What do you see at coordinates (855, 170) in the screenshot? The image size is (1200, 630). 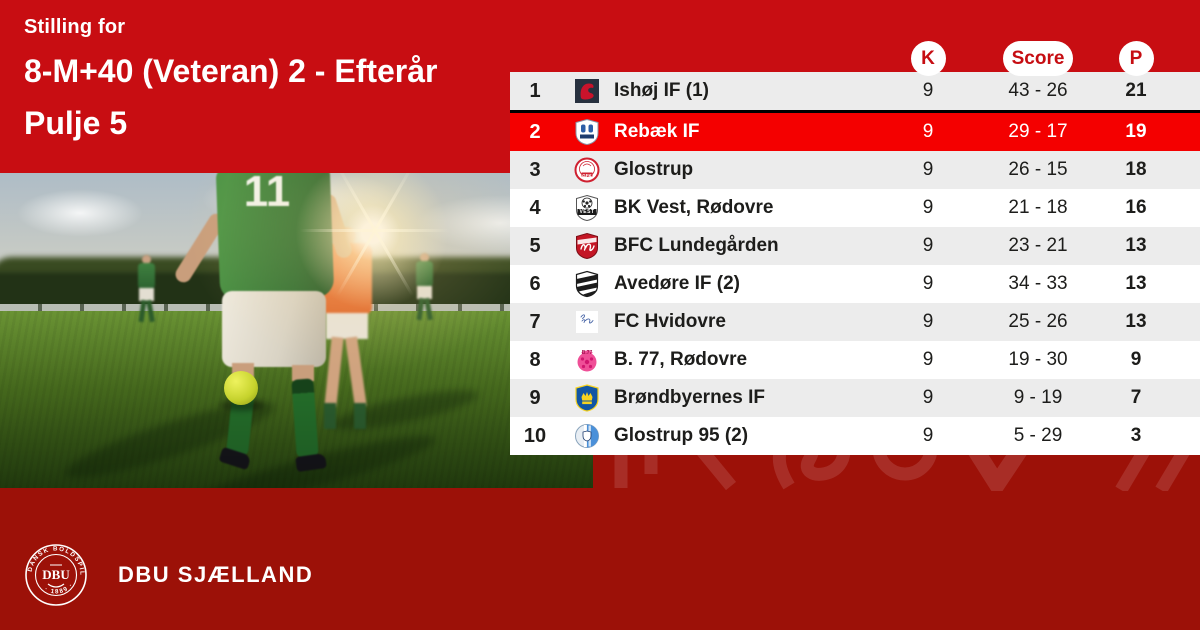 I see `table-row: 3 GFK Glostrup 9 26 - 15 18` at bounding box center [855, 170].